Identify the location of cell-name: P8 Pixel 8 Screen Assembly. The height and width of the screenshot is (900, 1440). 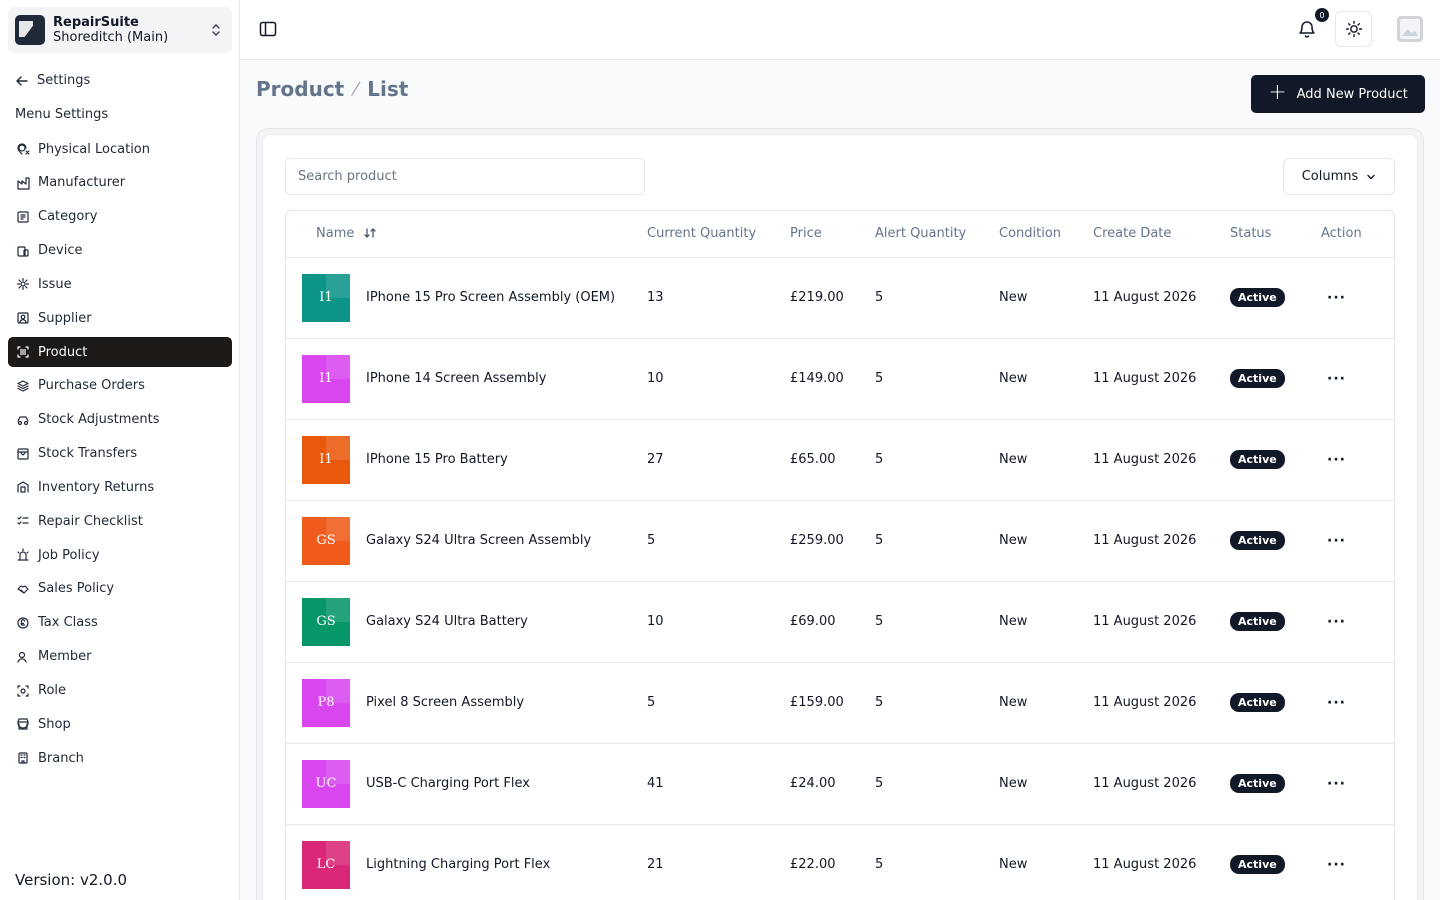
(466, 703).